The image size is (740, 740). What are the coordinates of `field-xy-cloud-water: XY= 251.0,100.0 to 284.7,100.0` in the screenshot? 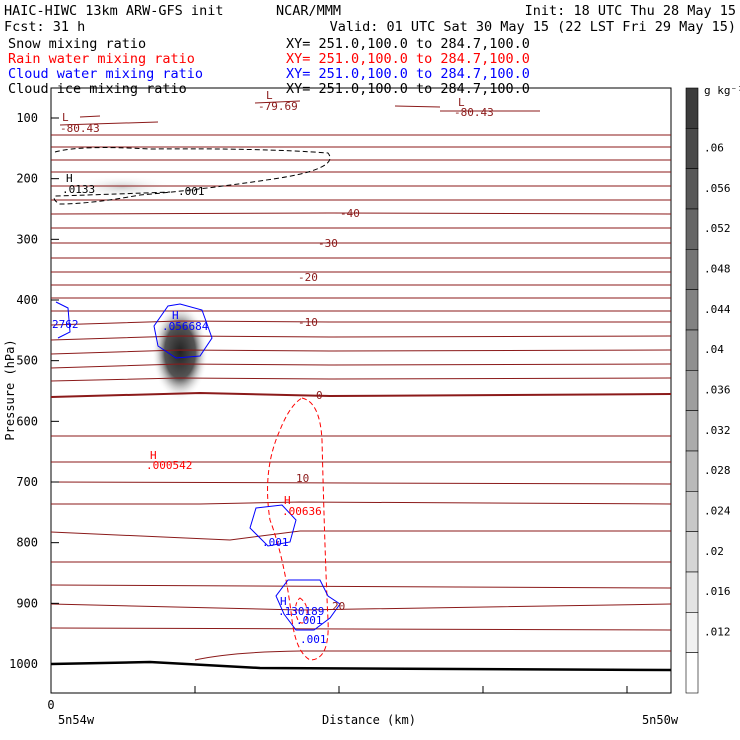 It's located at (408, 74).